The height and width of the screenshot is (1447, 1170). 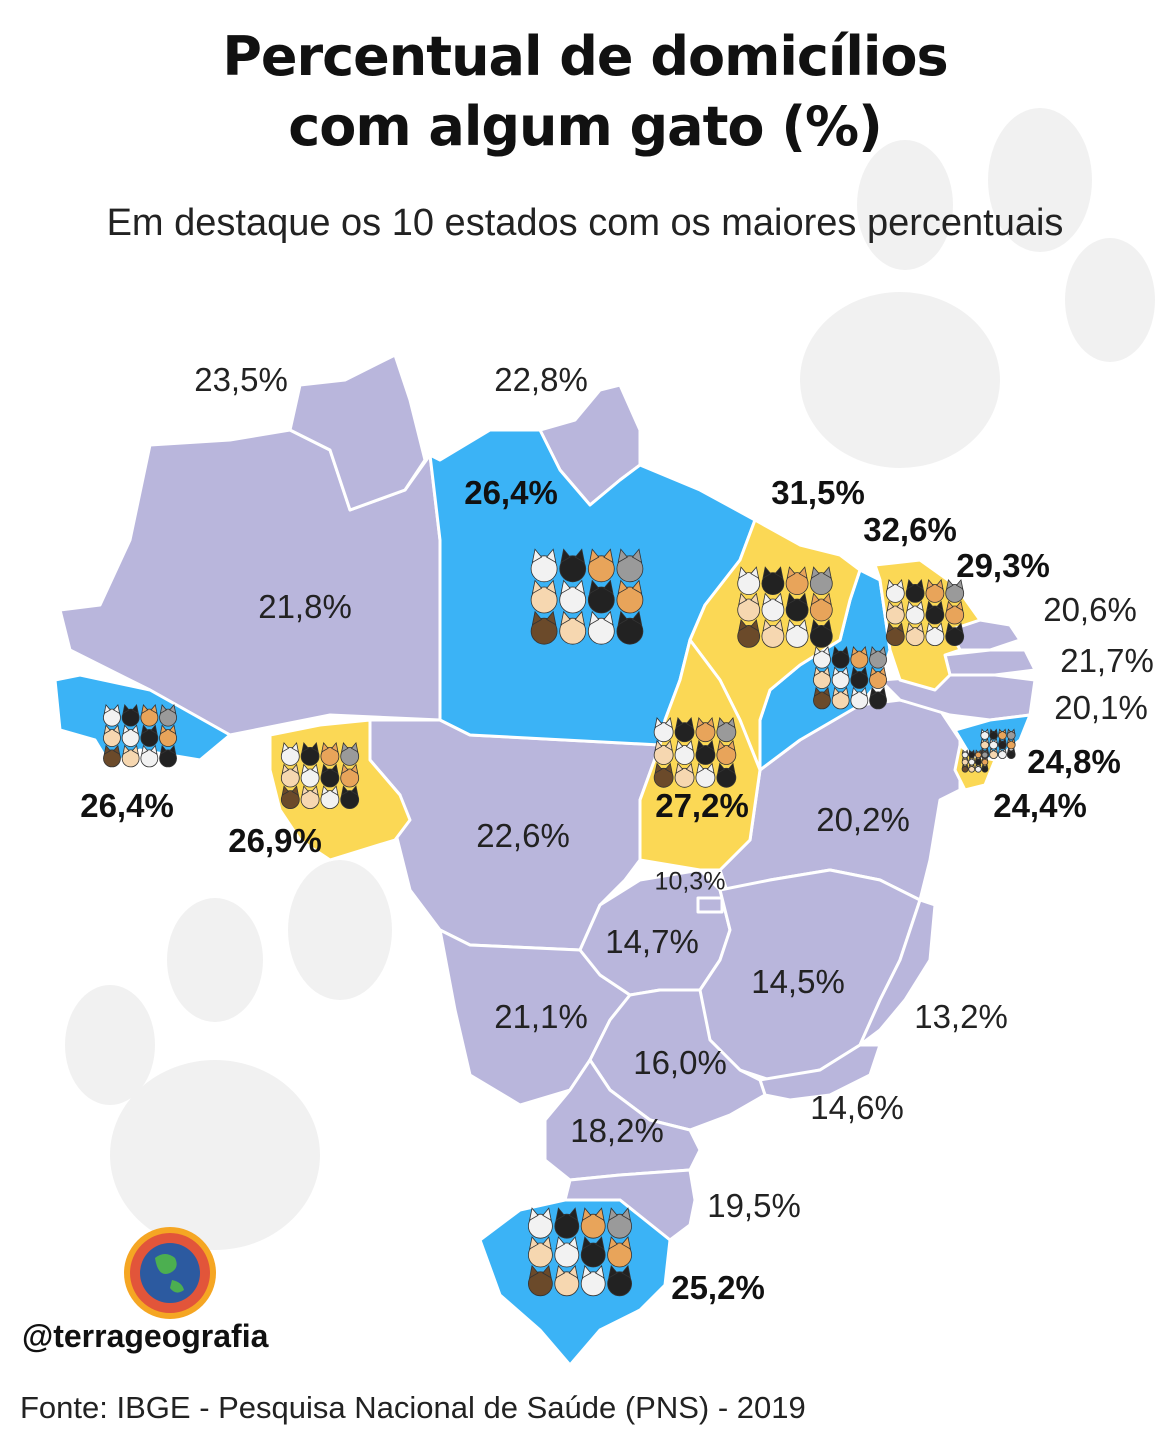 I want to click on label-go: 14,7%, so click(x=652, y=941).